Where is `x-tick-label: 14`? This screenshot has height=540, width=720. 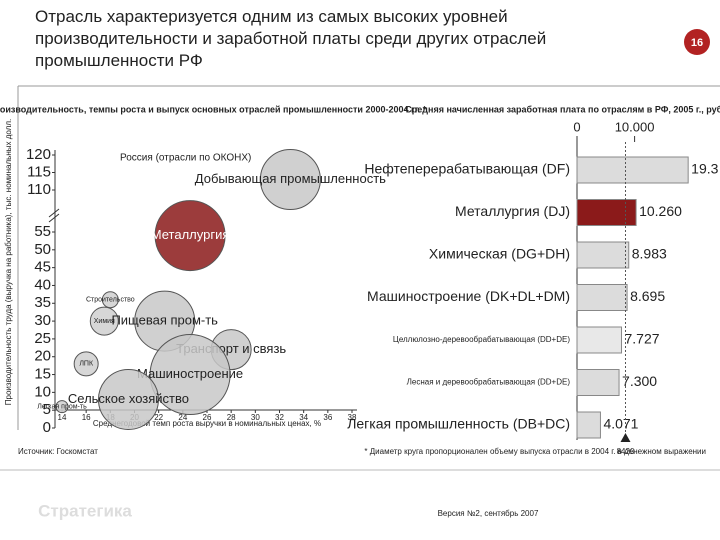 x-tick-label: 14 is located at coordinates (62, 417).